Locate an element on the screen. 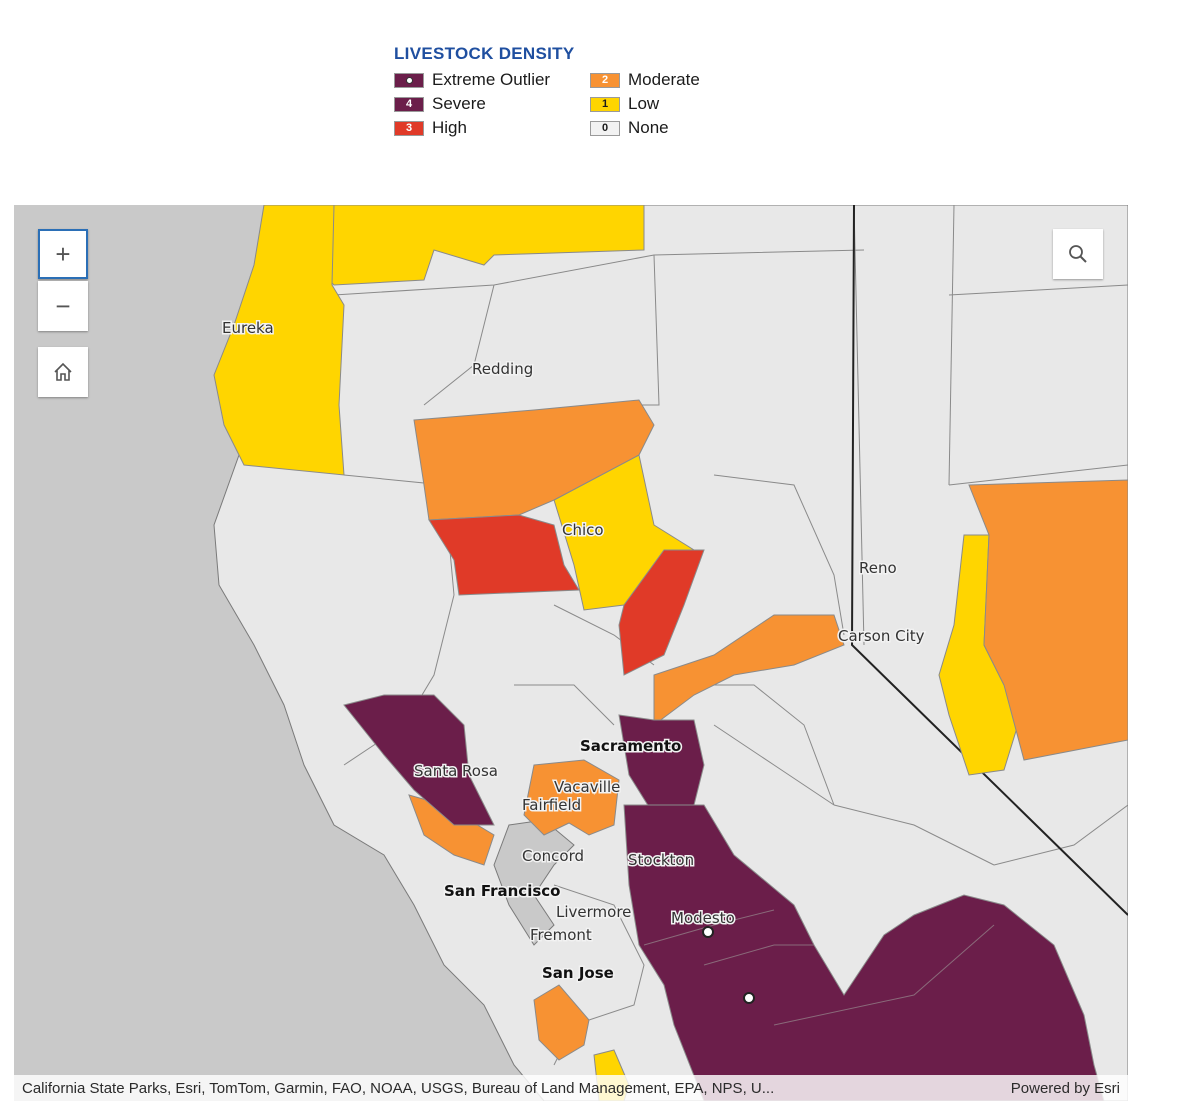 The height and width of the screenshot is (1103, 1200). zoom-out-button: − is located at coordinates (63, 306).